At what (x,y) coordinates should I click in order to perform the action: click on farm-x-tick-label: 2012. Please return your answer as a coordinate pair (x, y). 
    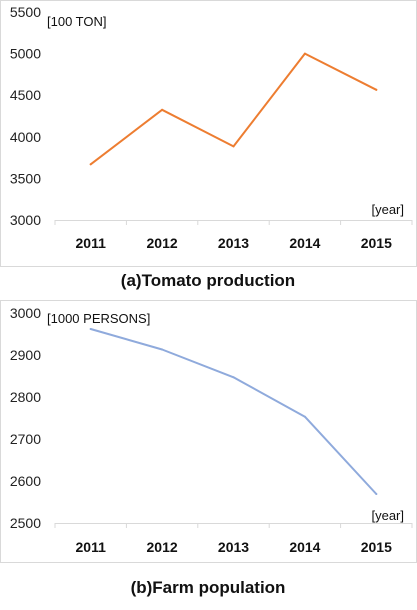
    Looking at the image, I should click on (162, 547).